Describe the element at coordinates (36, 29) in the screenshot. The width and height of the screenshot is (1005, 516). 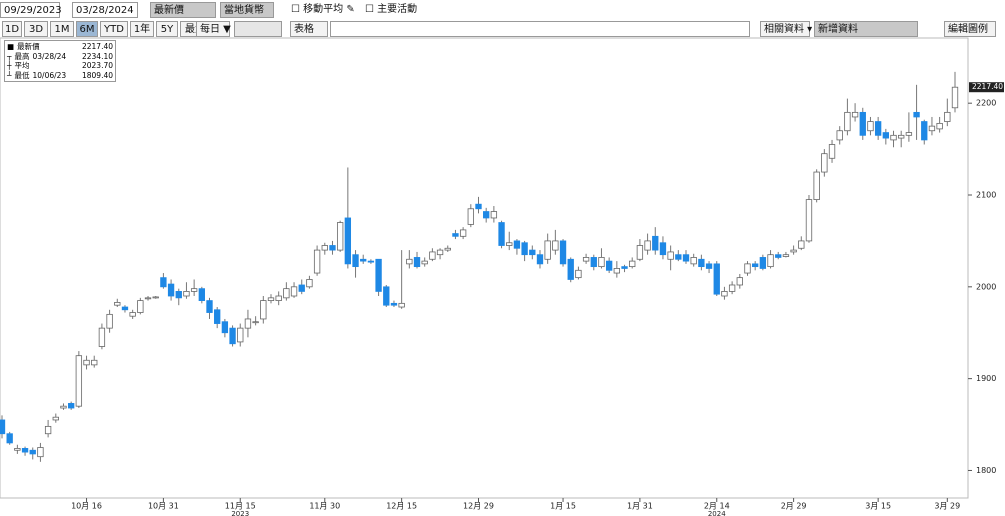
I see `period-button: 3D` at that location.